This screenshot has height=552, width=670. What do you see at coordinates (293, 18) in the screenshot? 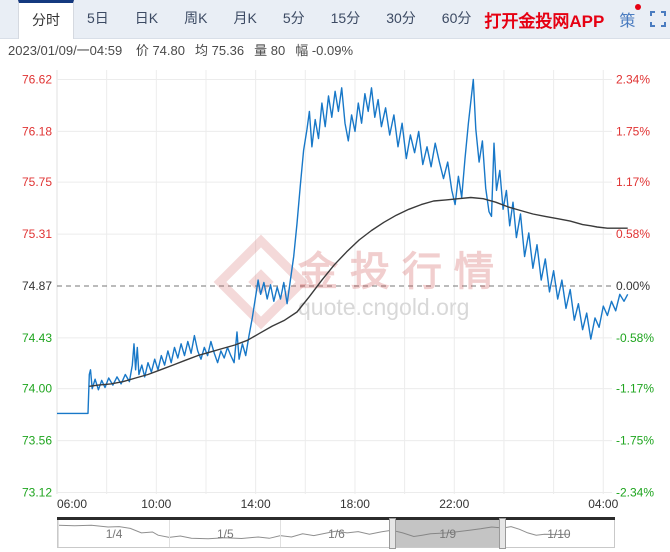
I see `tab-5分: 5分` at bounding box center [293, 18].